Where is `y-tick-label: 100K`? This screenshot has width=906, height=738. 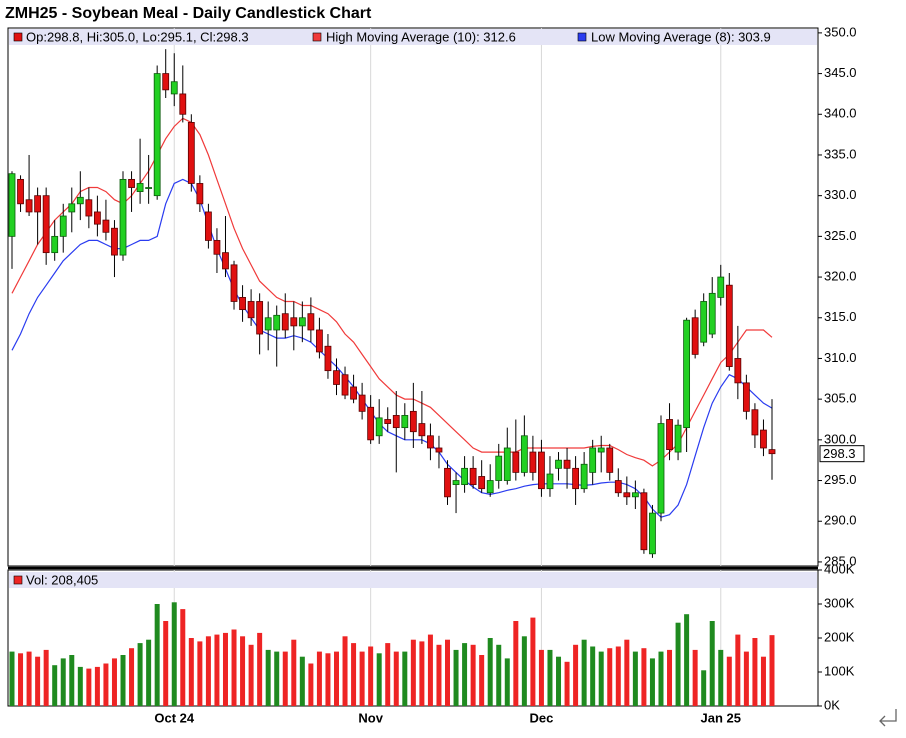
y-tick-label: 100K is located at coordinates (839, 670).